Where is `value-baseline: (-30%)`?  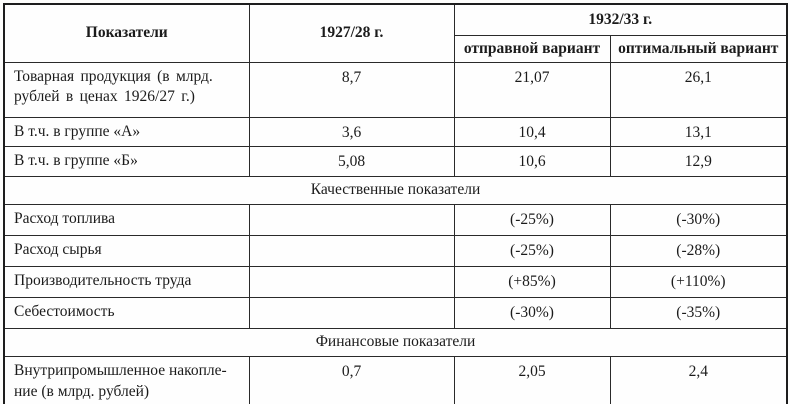
value-baseline: (-30%) is located at coordinates (532, 313).